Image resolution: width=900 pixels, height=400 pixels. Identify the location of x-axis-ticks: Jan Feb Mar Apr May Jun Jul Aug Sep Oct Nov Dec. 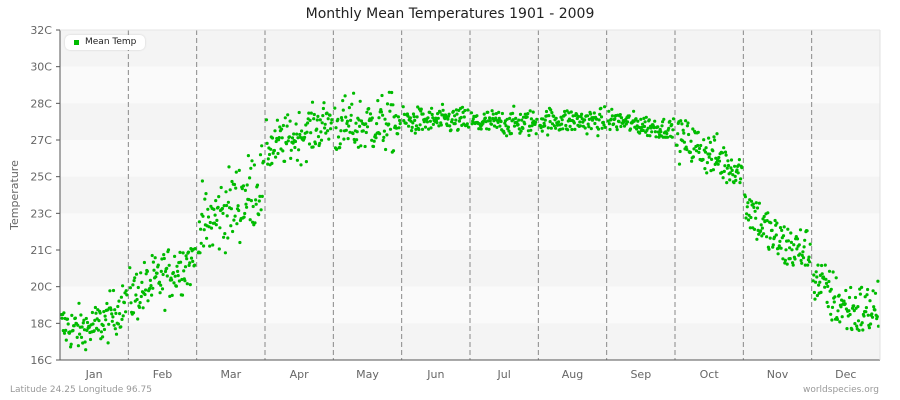
(471, 374).